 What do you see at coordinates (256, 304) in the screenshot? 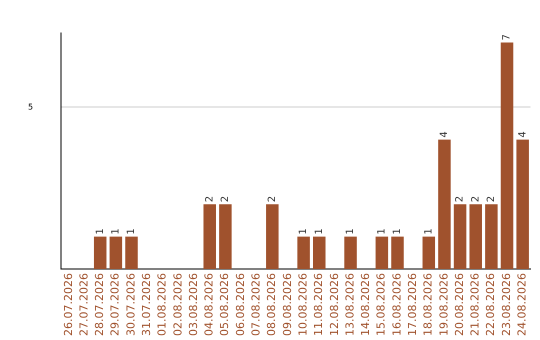
I see `x-tick-label: 07.08.2026` at bounding box center [256, 304].